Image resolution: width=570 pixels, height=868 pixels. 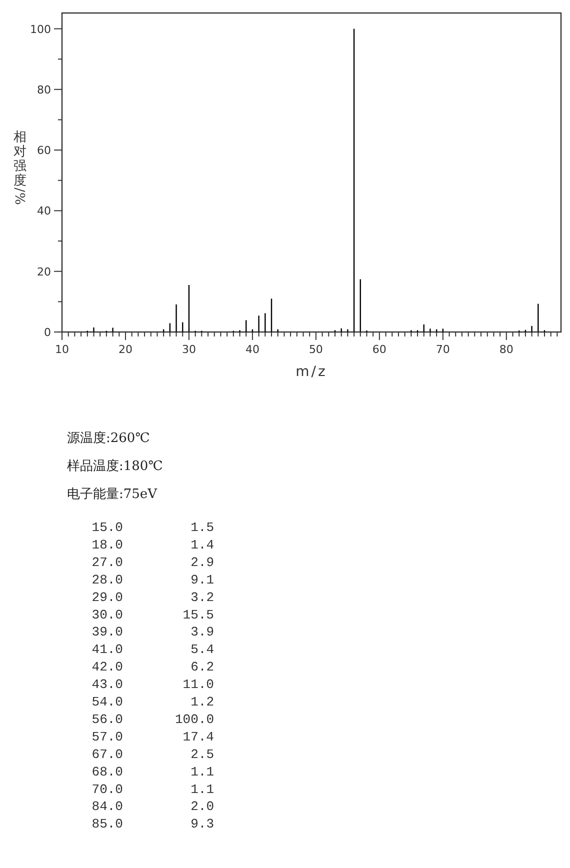 What do you see at coordinates (40, 29) in the screenshot?
I see `y-tick-label: 100` at bounding box center [40, 29].